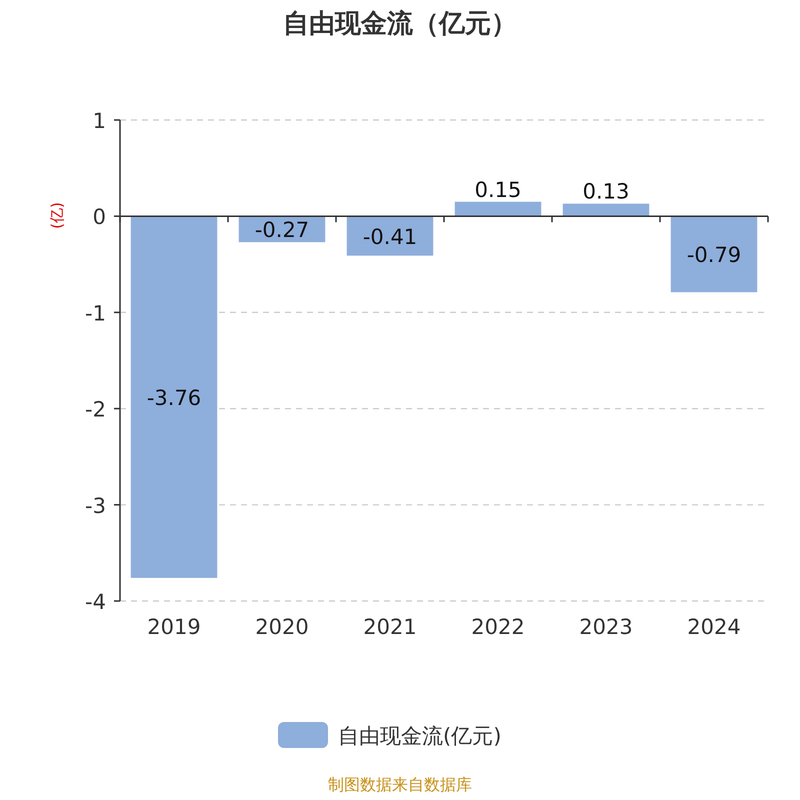 The height and width of the screenshot is (800, 800). What do you see at coordinates (95, 506) in the screenshot?
I see `y-tick-label: -3` at bounding box center [95, 506].